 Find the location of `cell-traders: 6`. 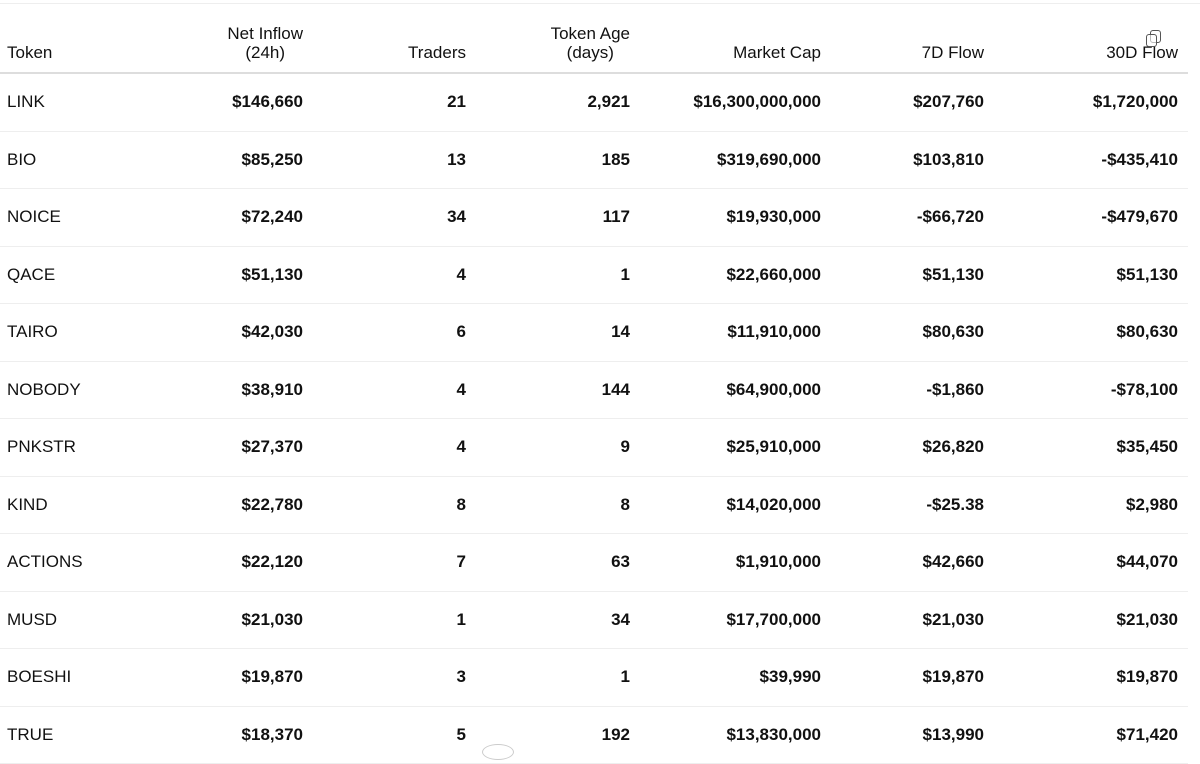

cell-traders: 6 is located at coordinates (394, 332).